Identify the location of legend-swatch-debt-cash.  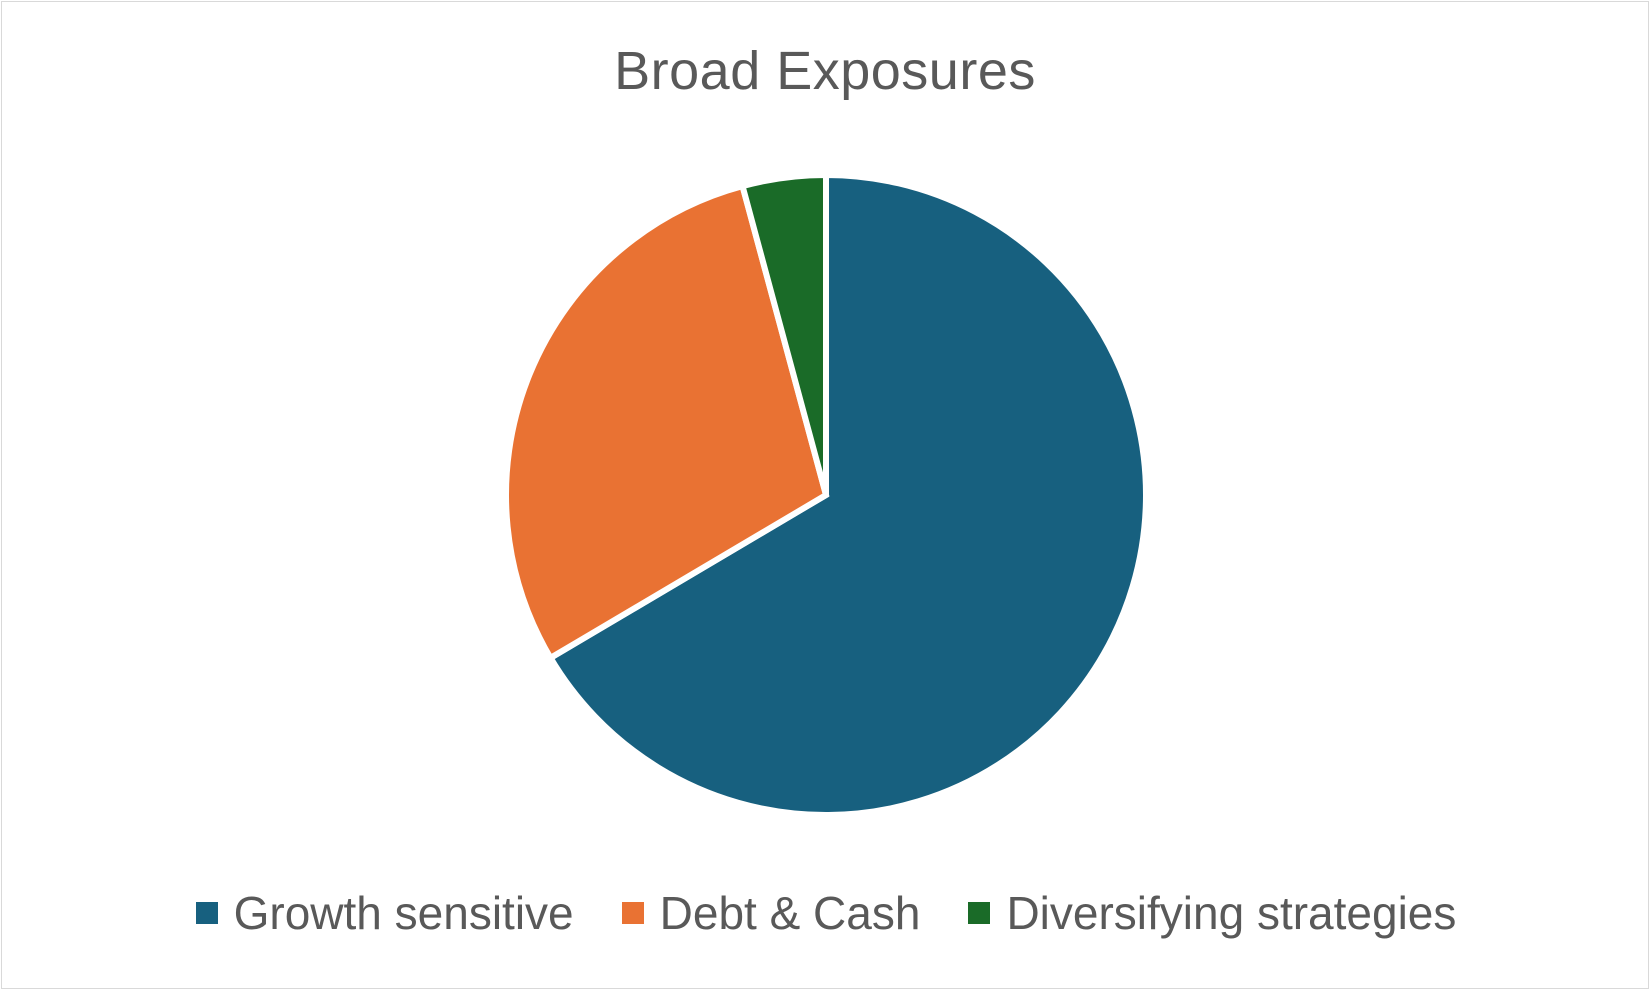
(632, 913).